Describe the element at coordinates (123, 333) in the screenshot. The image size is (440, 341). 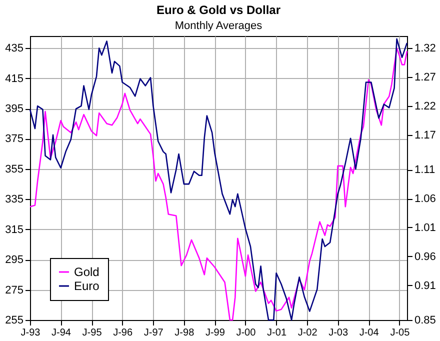
I see `x-tick-label: J-96` at that location.